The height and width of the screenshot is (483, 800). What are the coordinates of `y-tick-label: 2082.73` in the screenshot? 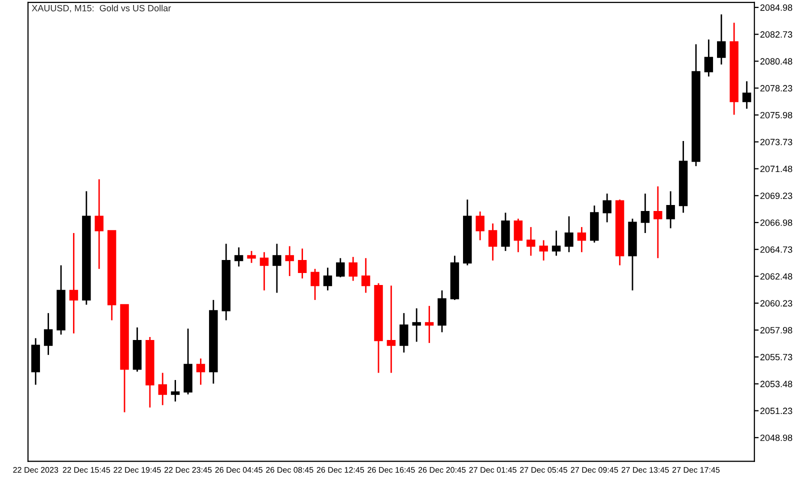 It's located at (776, 34).